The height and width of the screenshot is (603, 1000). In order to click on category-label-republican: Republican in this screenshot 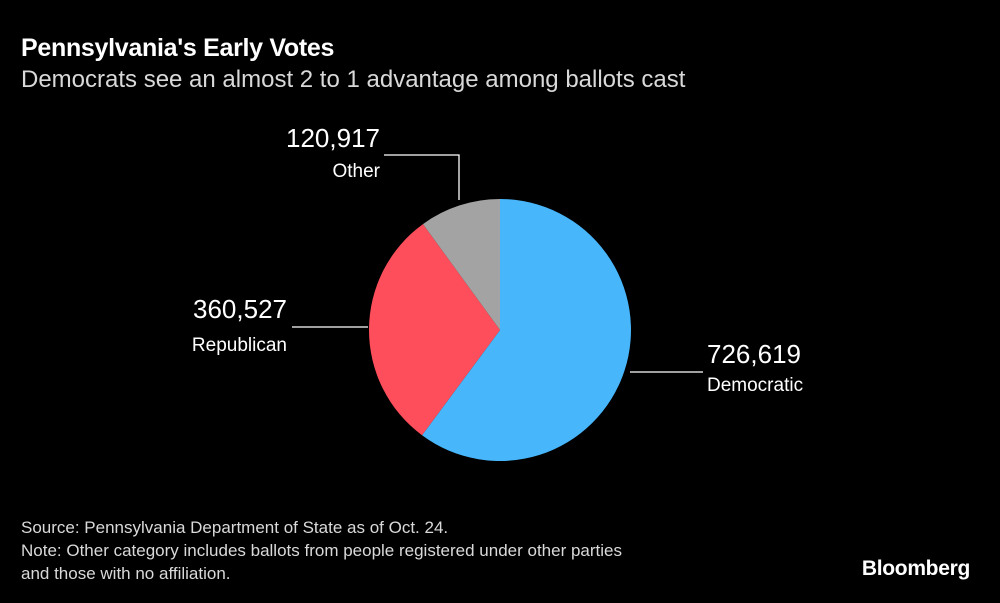, I will do `click(239, 345)`.